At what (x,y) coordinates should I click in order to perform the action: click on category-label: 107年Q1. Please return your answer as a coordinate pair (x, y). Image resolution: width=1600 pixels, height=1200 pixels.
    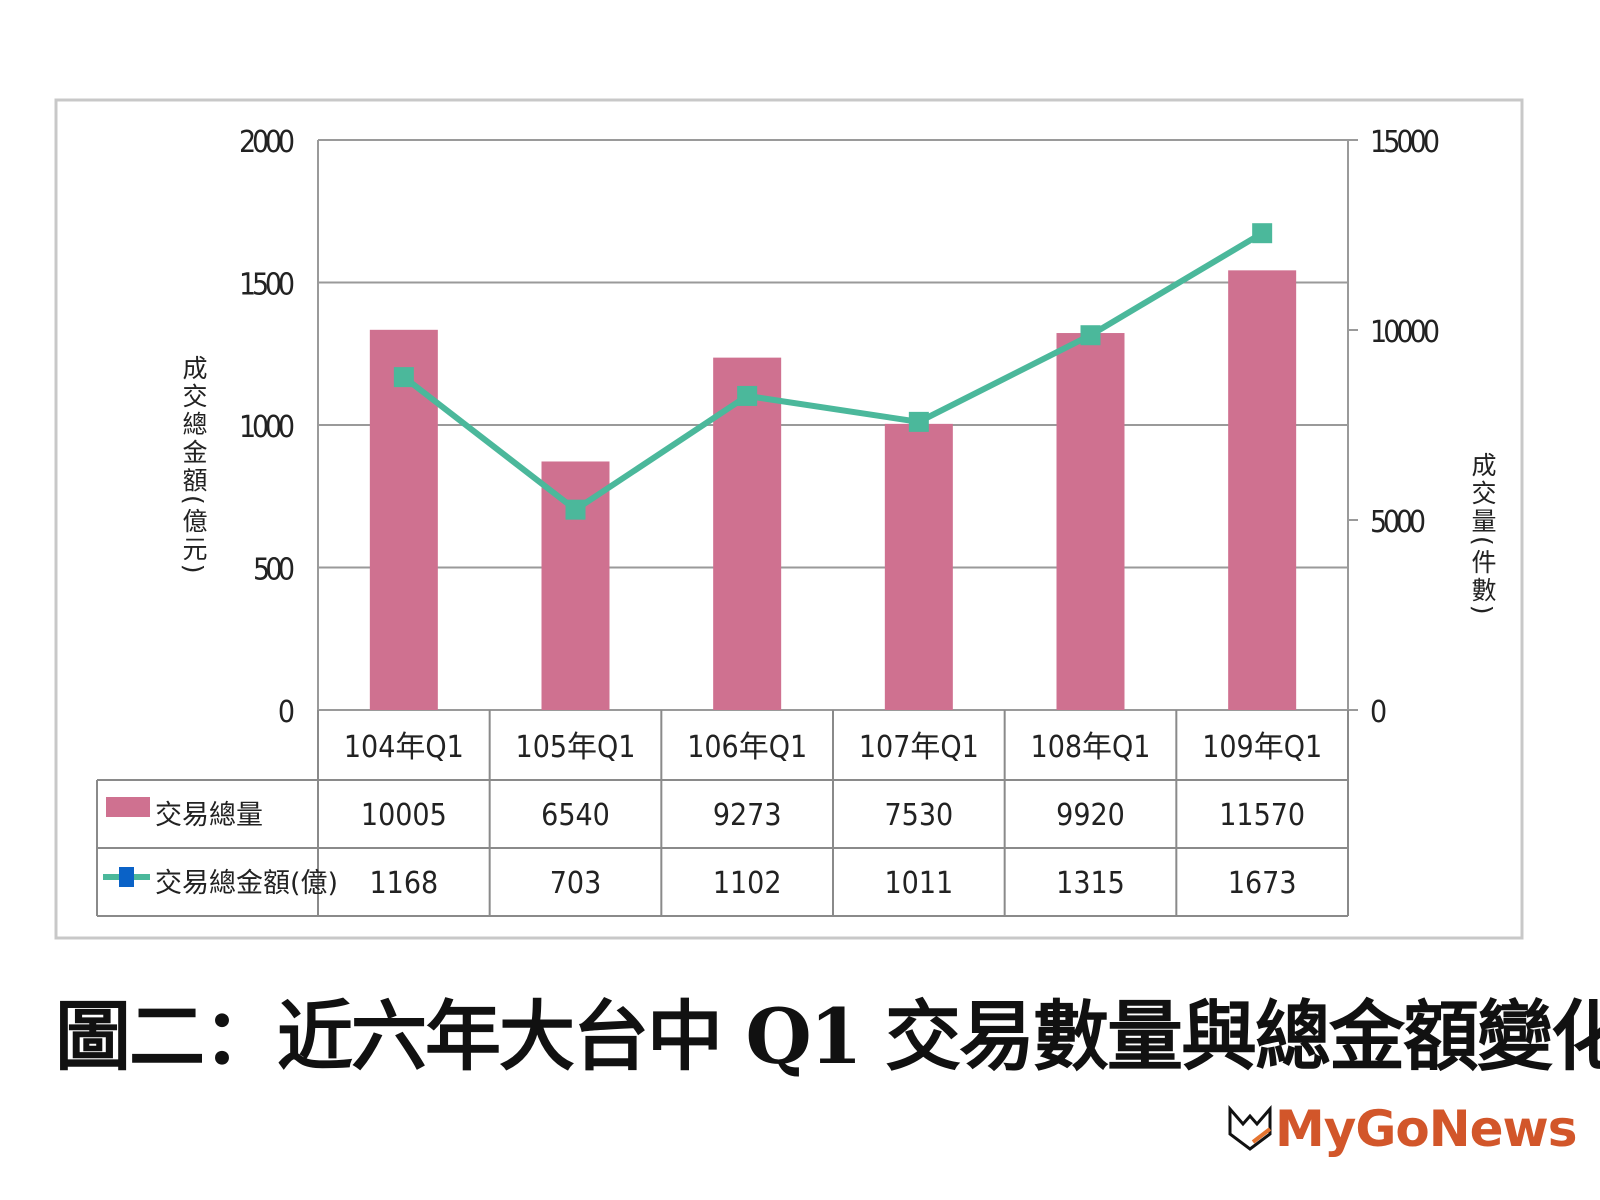
    Looking at the image, I should click on (919, 747).